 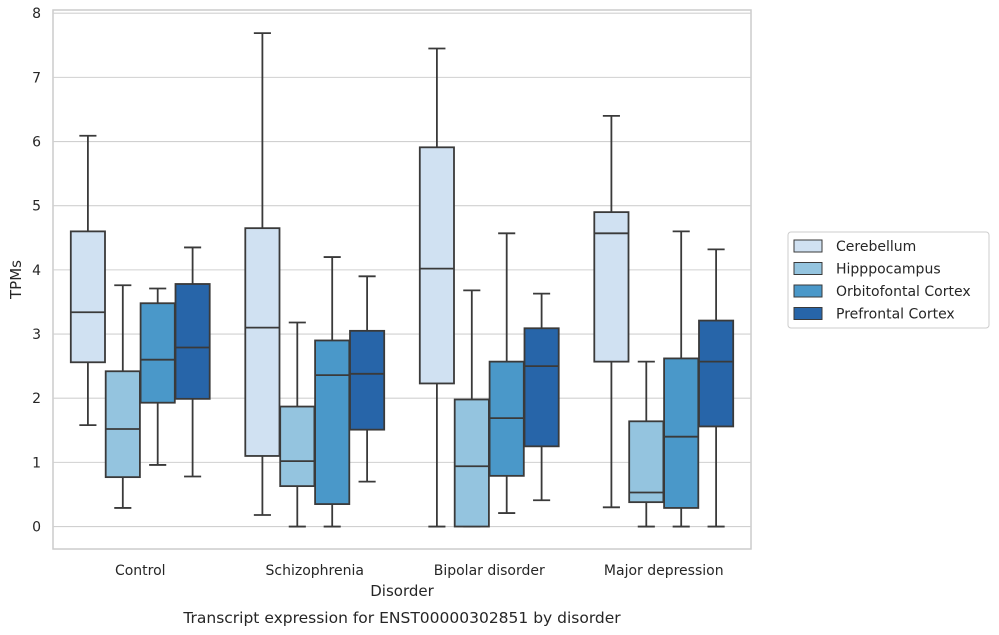 What do you see at coordinates (402, 591) in the screenshot?
I see `x-axis-label: Disorder` at bounding box center [402, 591].